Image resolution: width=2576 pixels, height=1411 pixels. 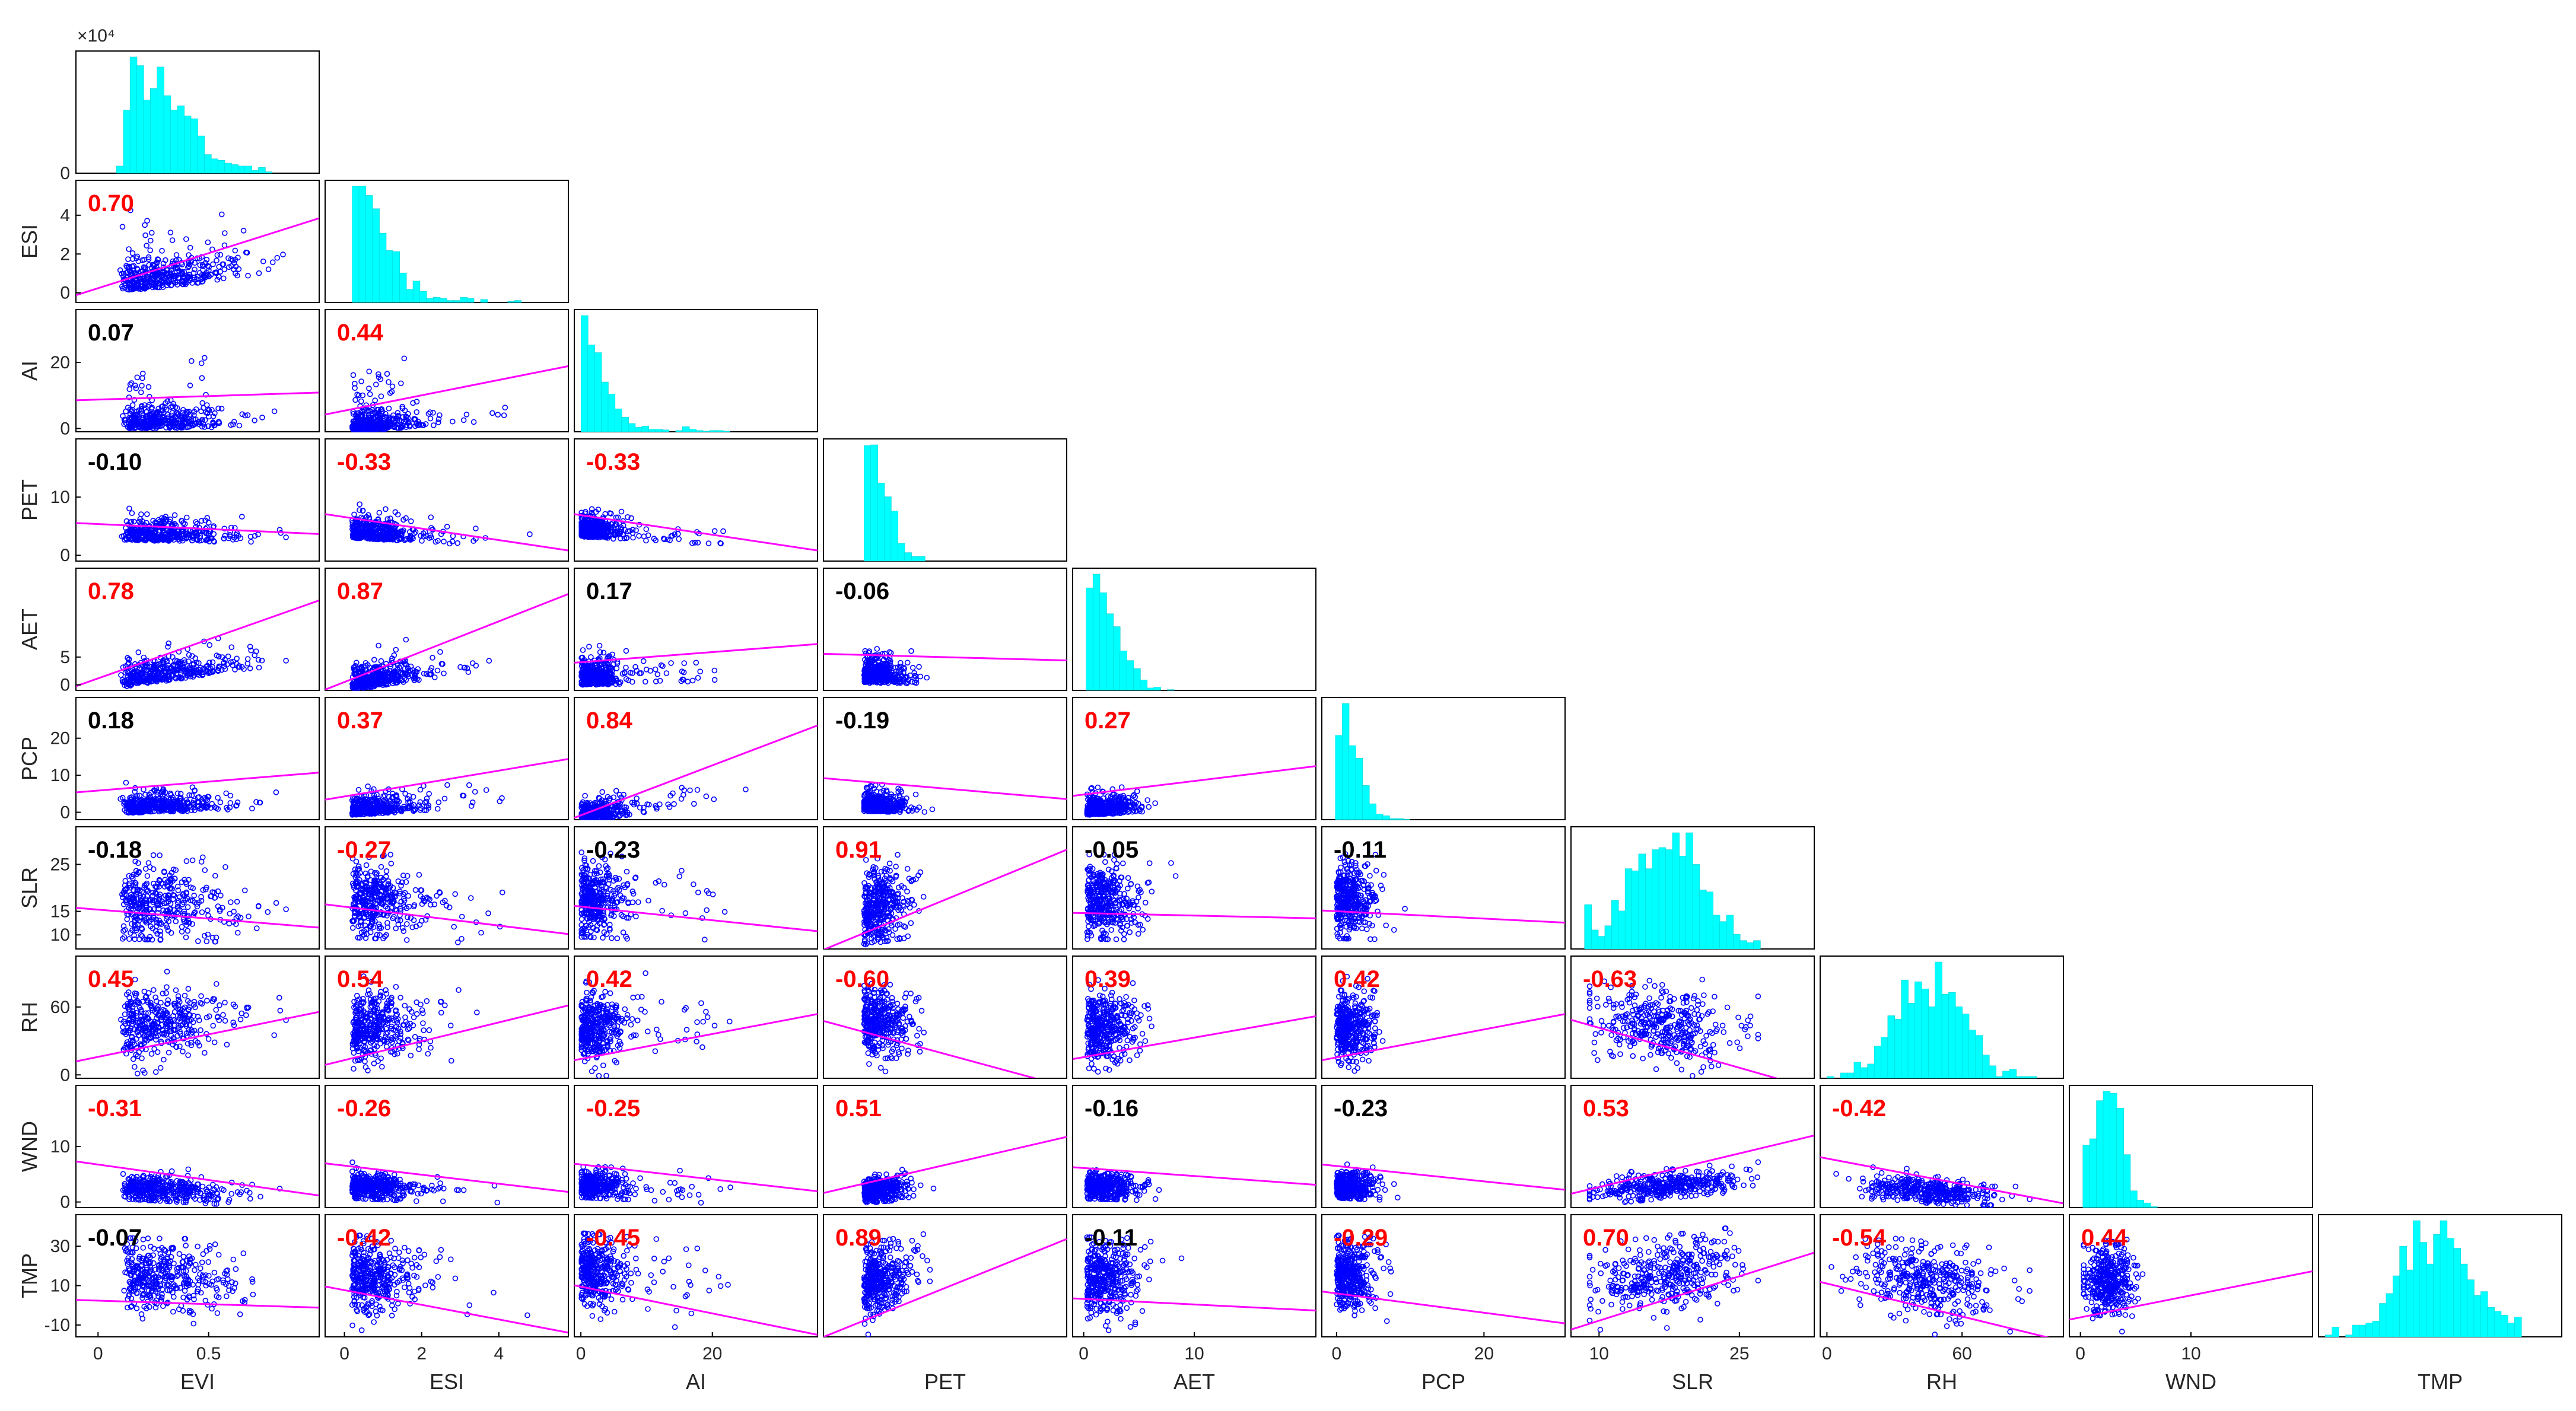 I want to click on ytick-label-esi: 0, so click(x=65, y=294).